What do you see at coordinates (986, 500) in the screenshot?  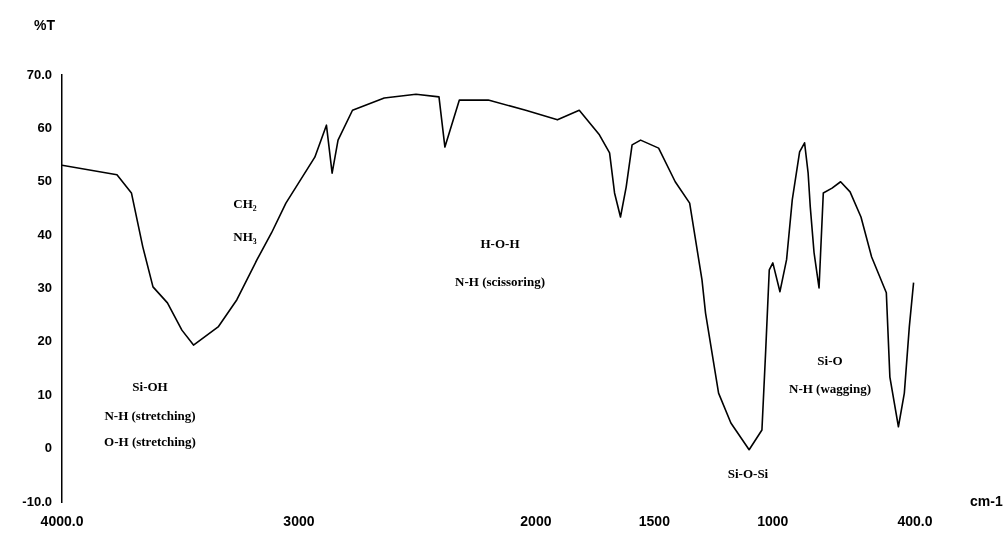 I see `x-axis-title: cm-1` at bounding box center [986, 500].